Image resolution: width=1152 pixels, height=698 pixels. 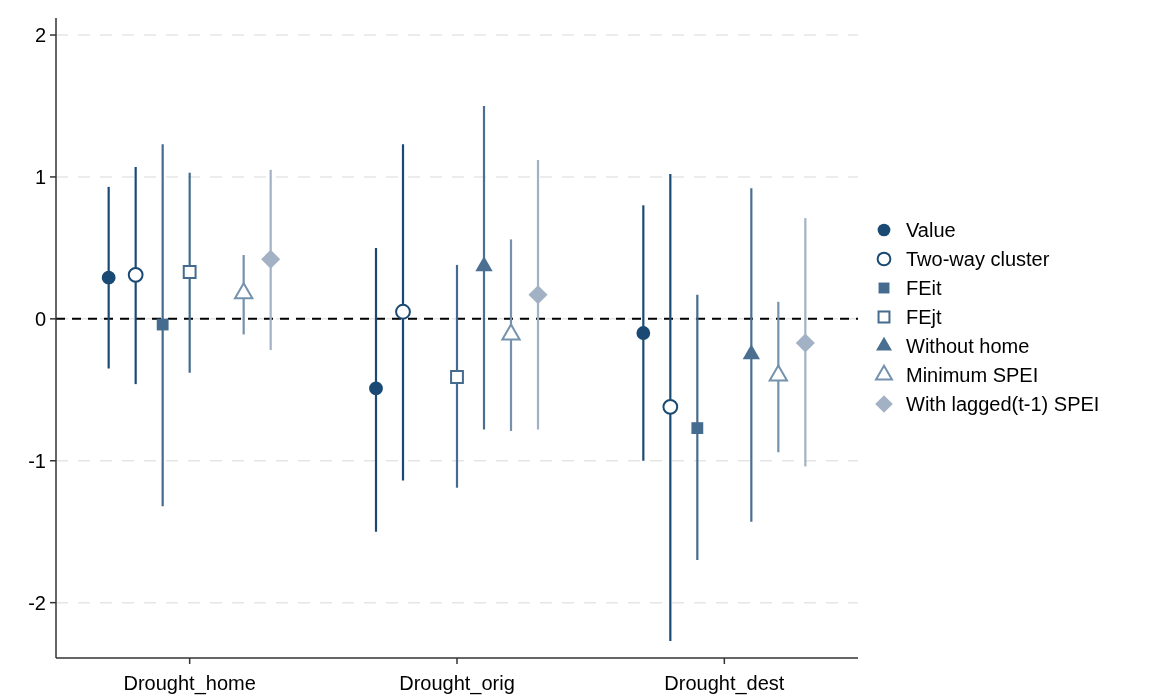 I want to click on y-tick-label: 1, so click(x=40, y=176).